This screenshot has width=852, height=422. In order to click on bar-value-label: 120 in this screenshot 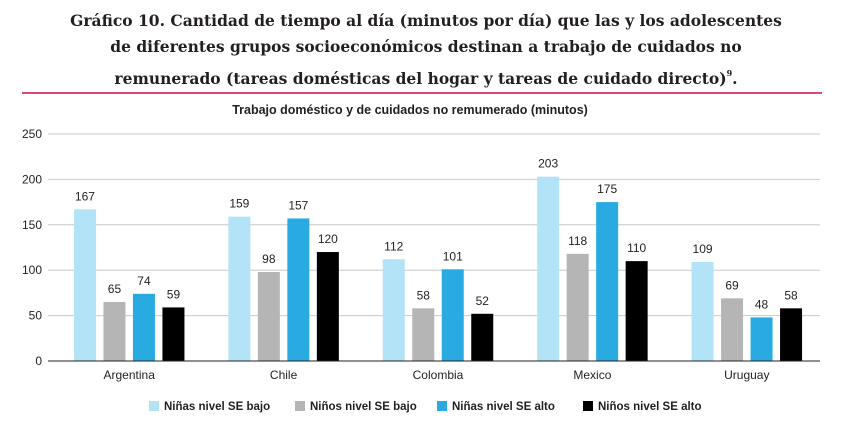, I will do `click(328, 239)`.